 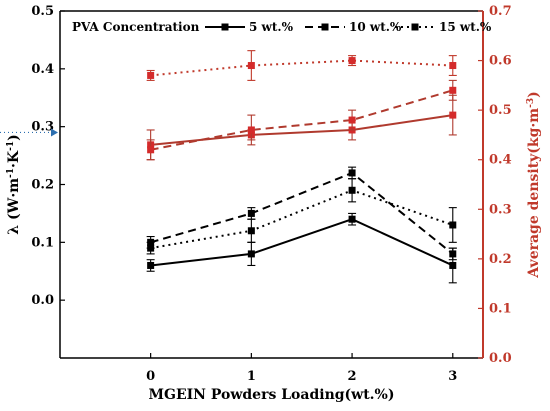 I want to click on right-tick-label: 0.2, so click(x=500, y=259).